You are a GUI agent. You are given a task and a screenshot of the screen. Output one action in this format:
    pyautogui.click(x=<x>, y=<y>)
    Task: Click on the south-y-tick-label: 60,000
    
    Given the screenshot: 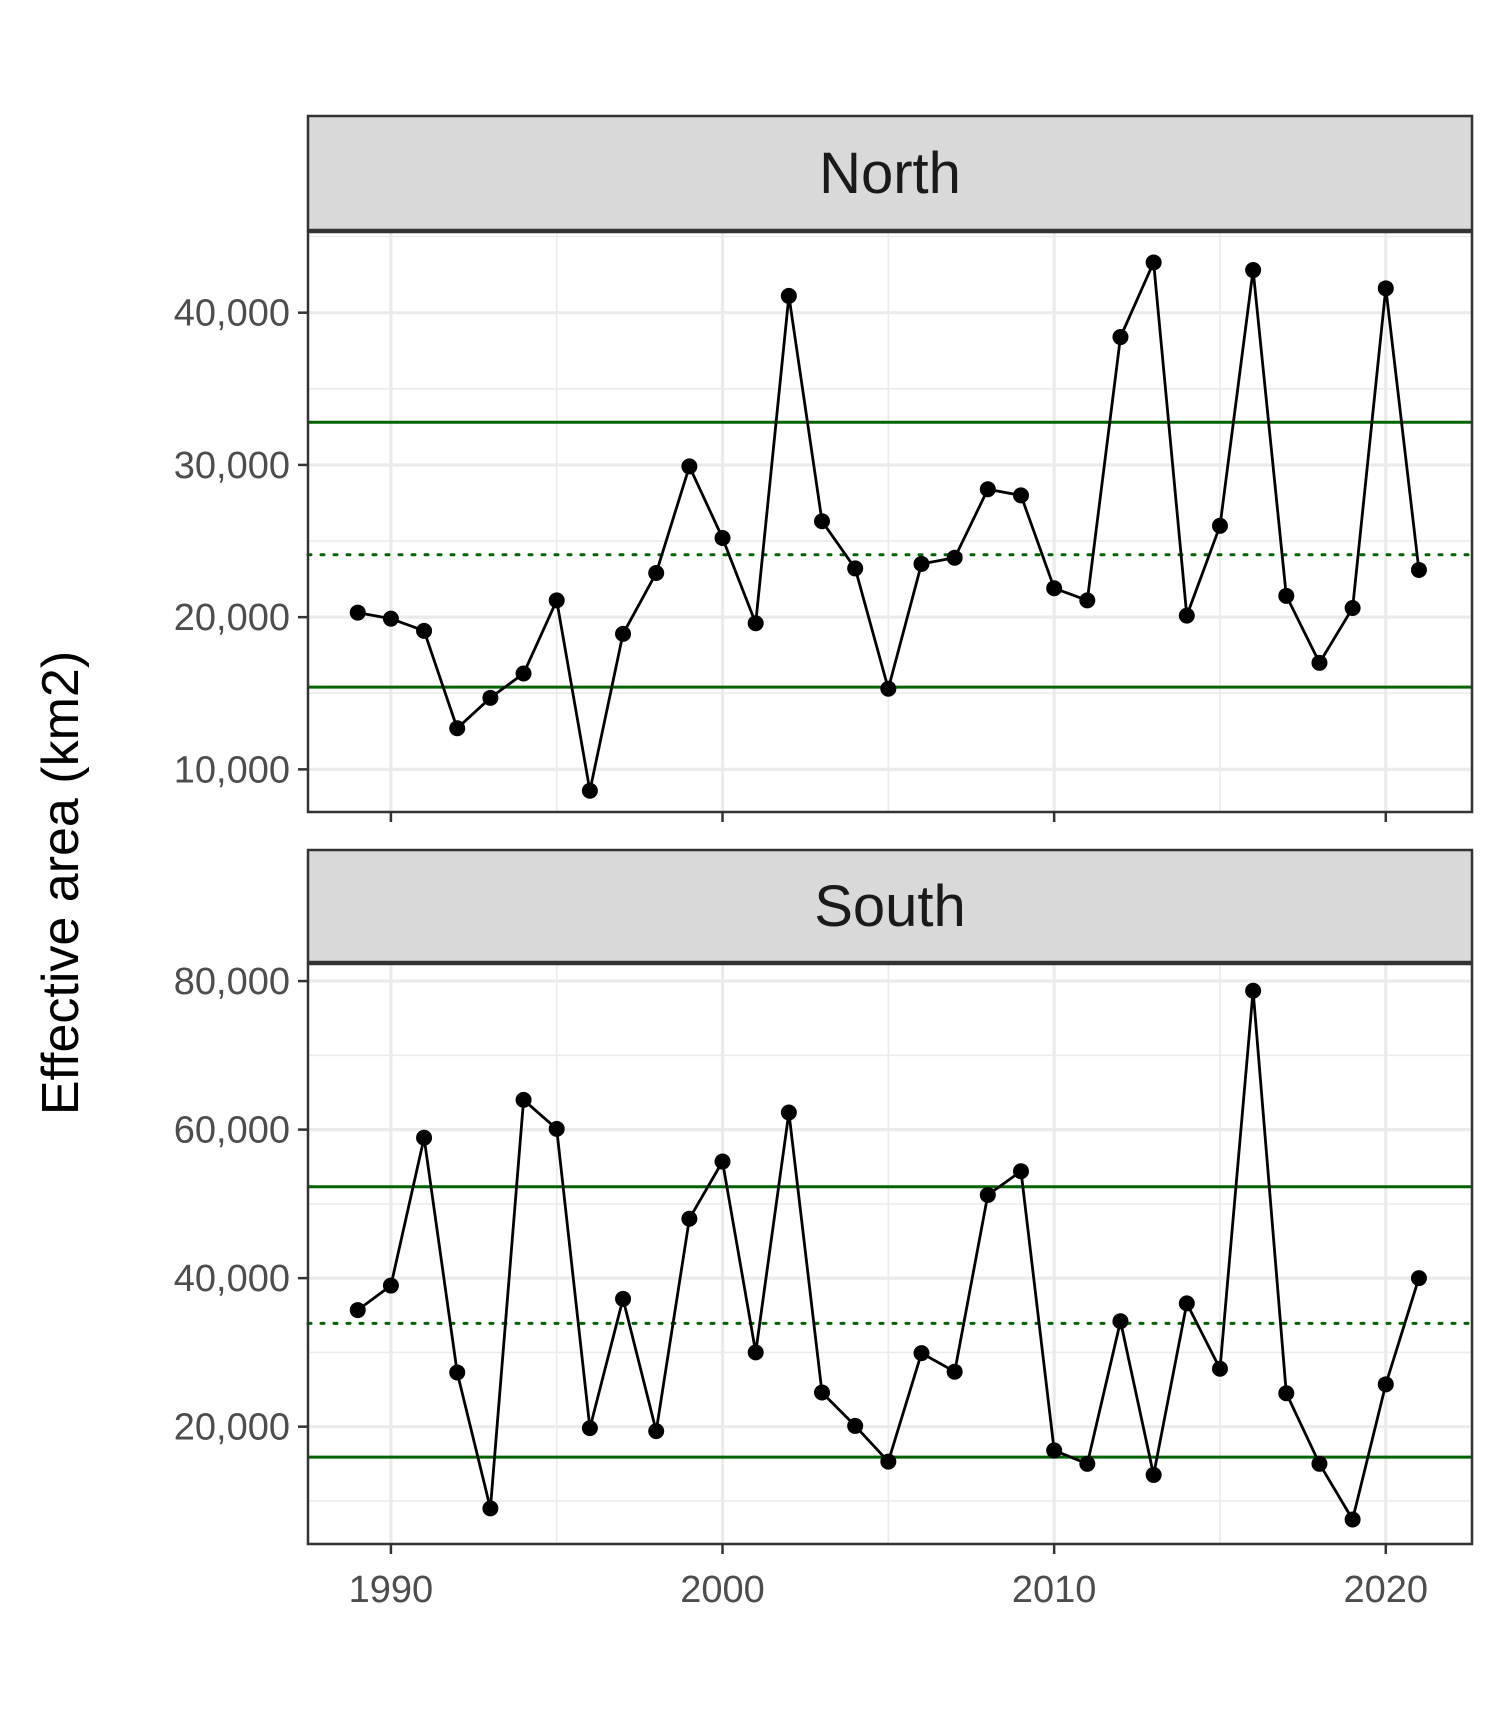 What is the action you would take?
    pyautogui.click(x=232, y=1131)
    